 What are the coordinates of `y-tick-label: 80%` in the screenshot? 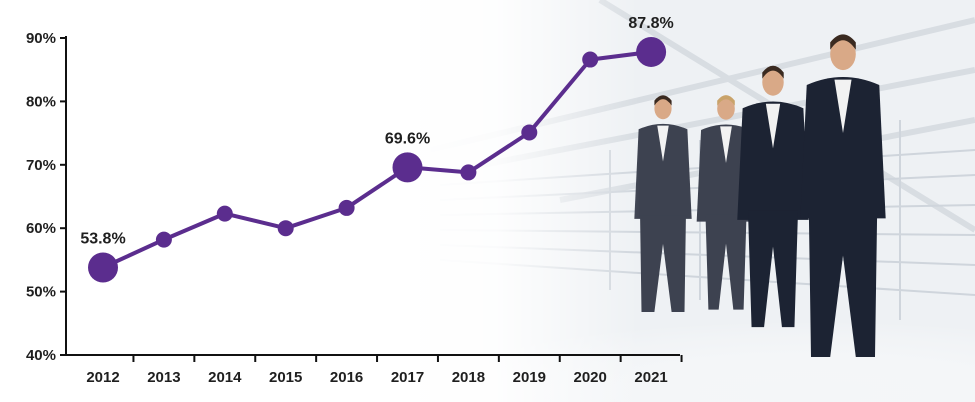 It's located at (41, 101).